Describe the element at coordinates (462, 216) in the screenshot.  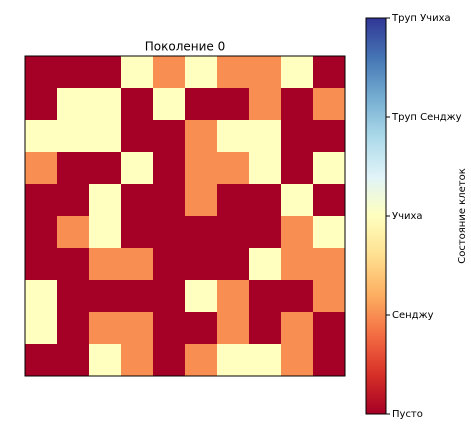
I see `colorbar-label: Состояние клеток` at that location.